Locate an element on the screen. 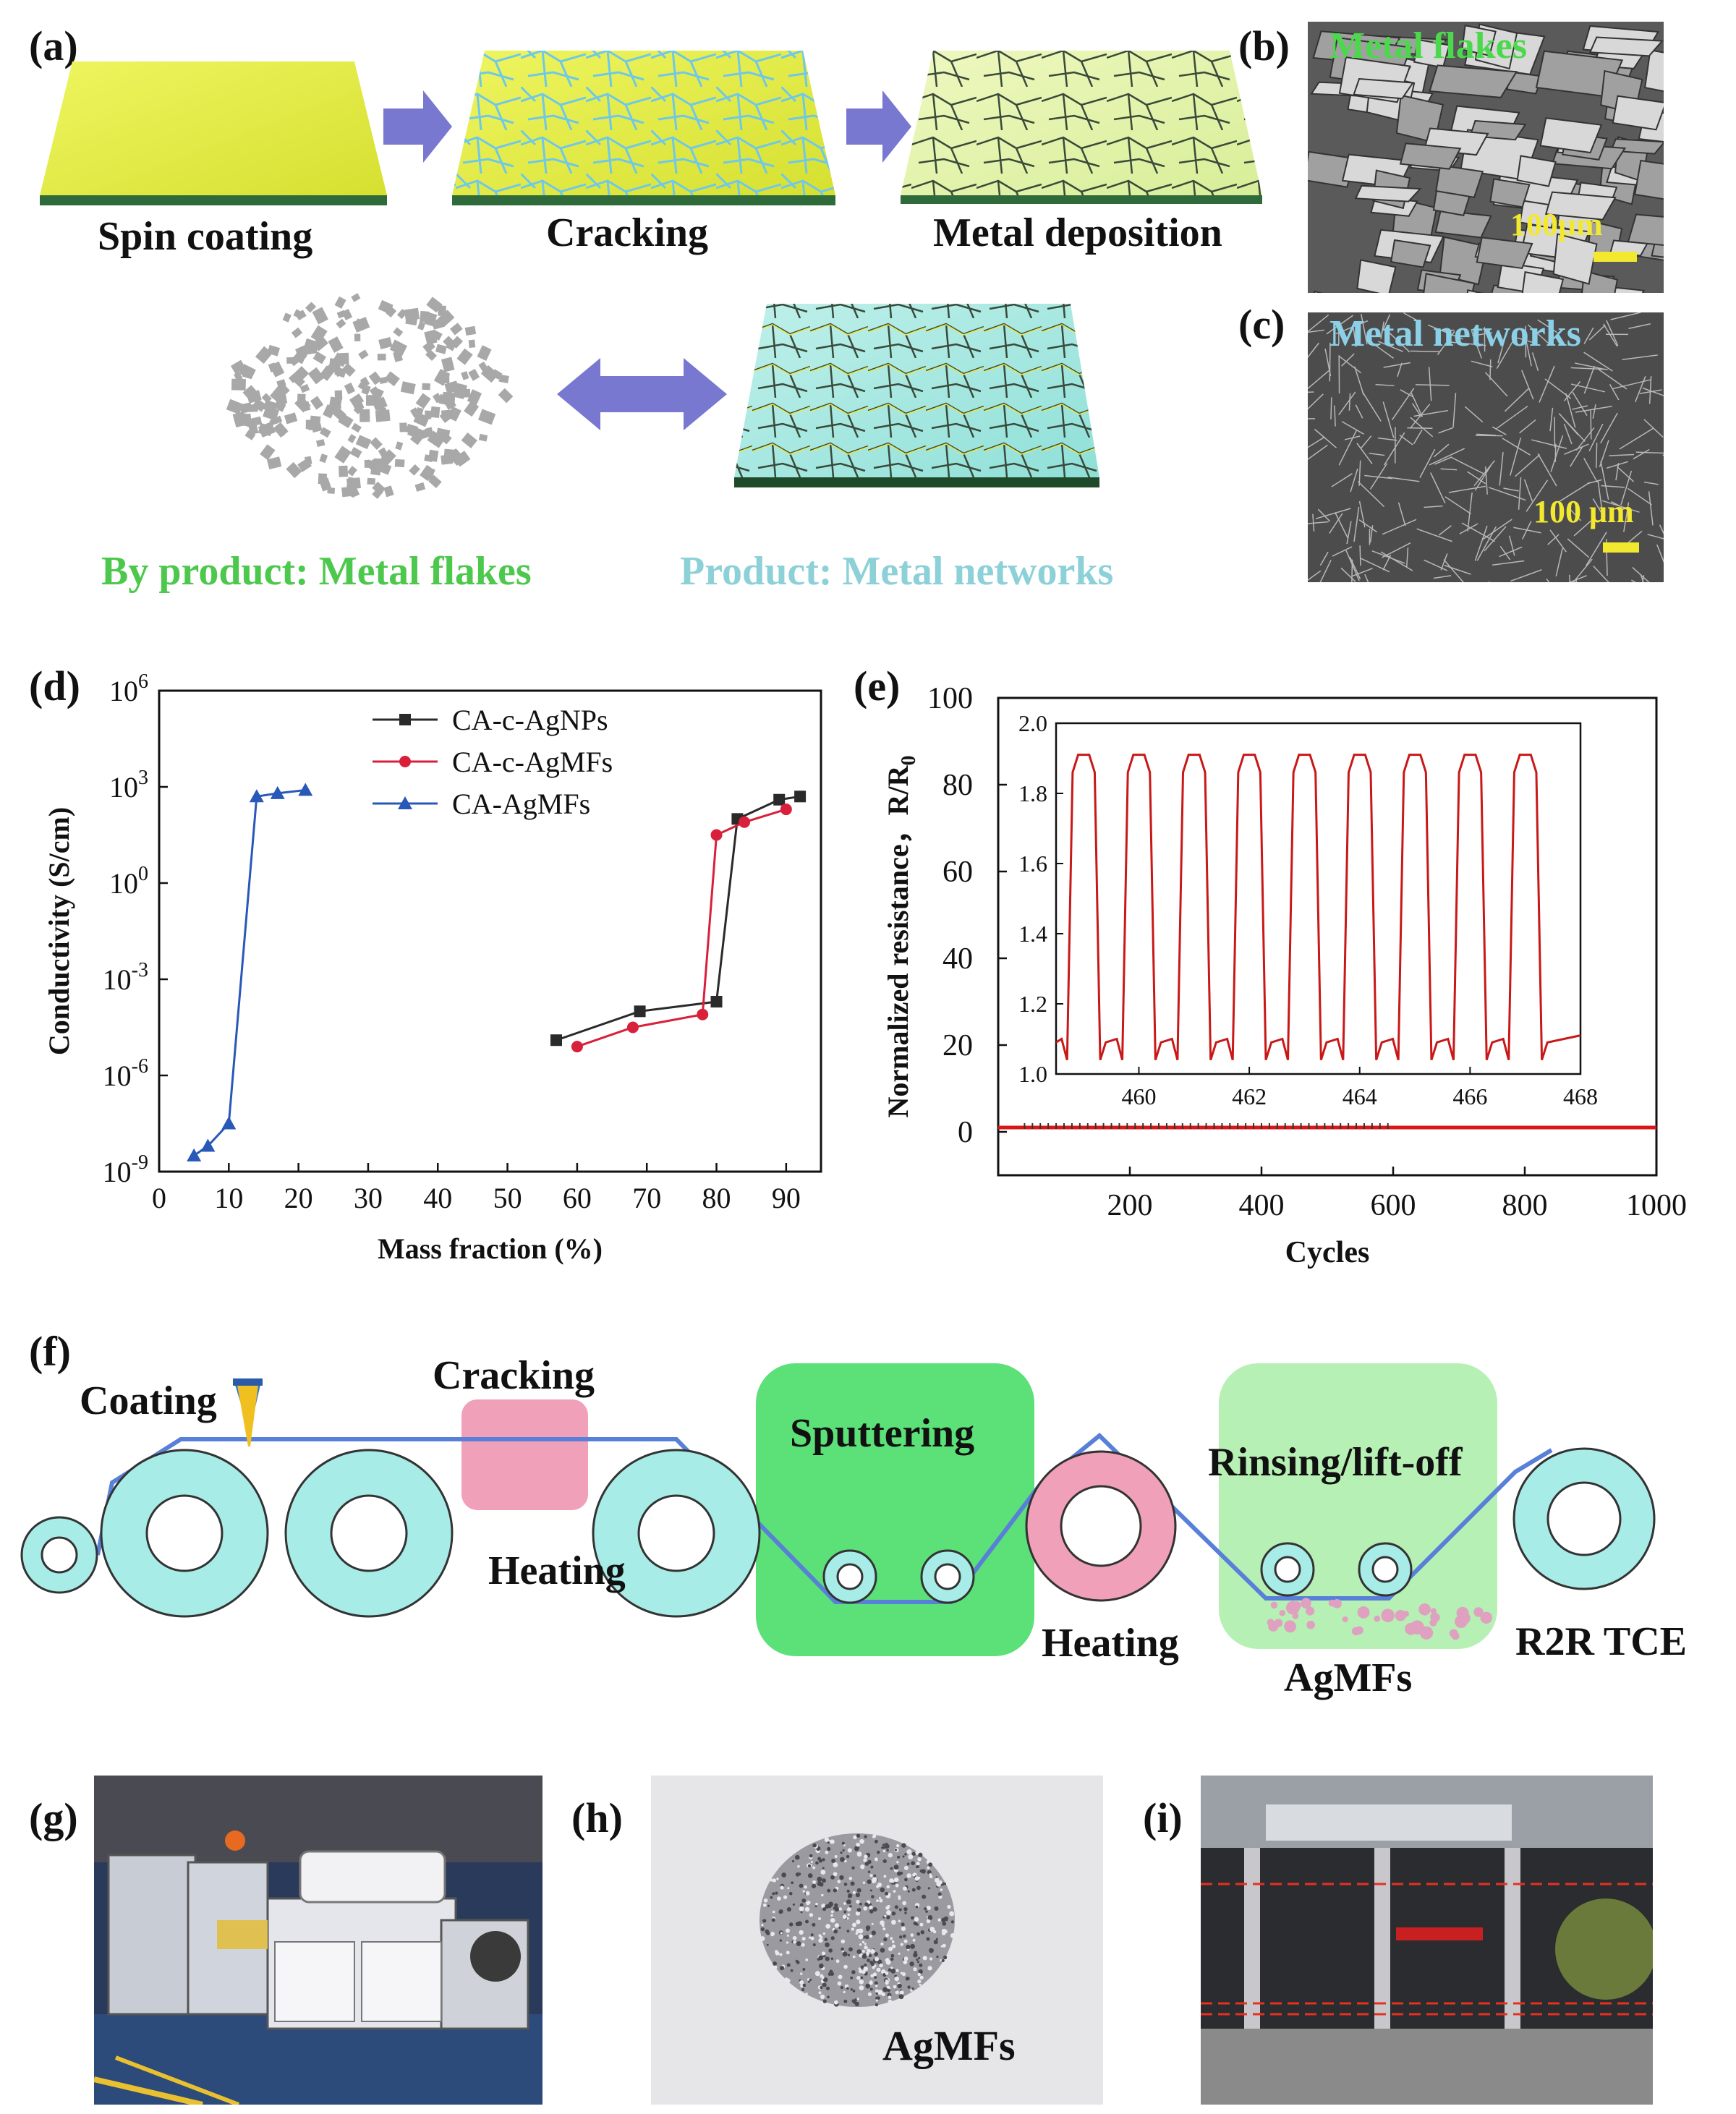  y-tick-label: 10⁻⁶ is located at coordinates (126, 1073).